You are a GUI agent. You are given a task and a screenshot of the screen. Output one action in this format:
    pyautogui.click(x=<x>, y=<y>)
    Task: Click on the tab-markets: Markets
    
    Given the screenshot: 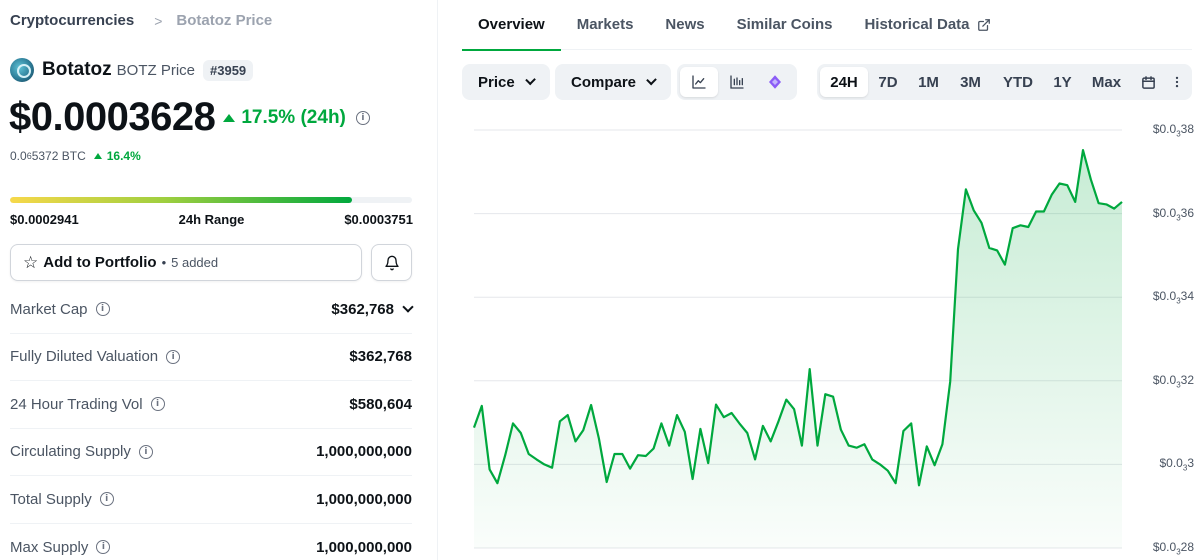 What is the action you would take?
    pyautogui.click(x=605, y=24)
    